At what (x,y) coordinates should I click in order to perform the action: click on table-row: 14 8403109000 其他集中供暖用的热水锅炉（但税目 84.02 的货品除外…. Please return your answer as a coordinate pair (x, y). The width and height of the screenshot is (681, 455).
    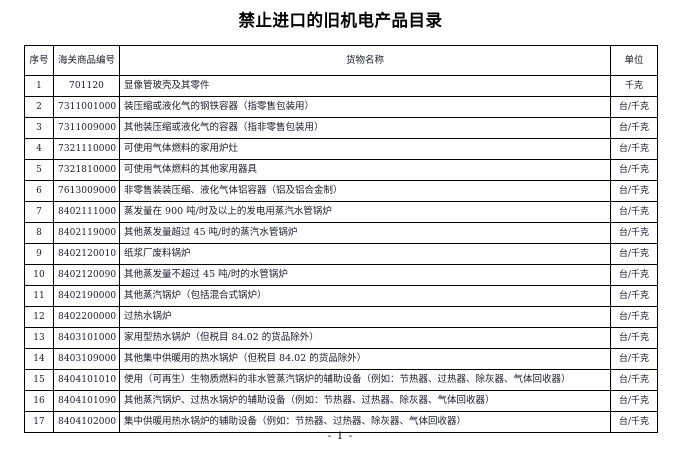
    Looking at the image, I should click on (341, 359).